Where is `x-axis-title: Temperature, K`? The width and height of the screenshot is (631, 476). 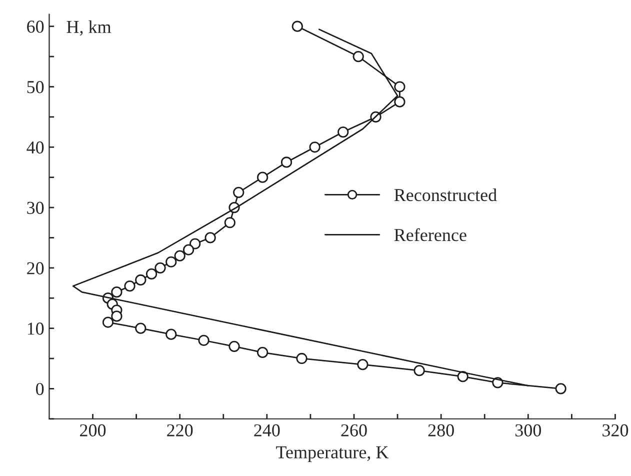 x-axis-title: Temperature, K is located at coordinates (332, 454).